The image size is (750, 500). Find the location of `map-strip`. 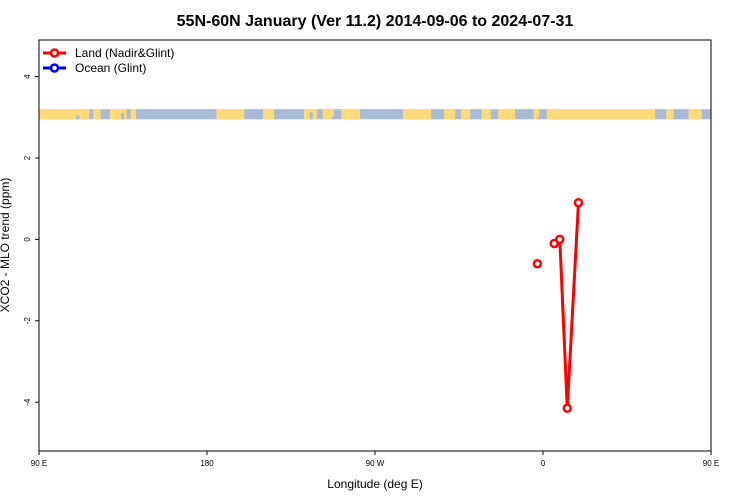

map-strip is located at coordinates (375, 114).